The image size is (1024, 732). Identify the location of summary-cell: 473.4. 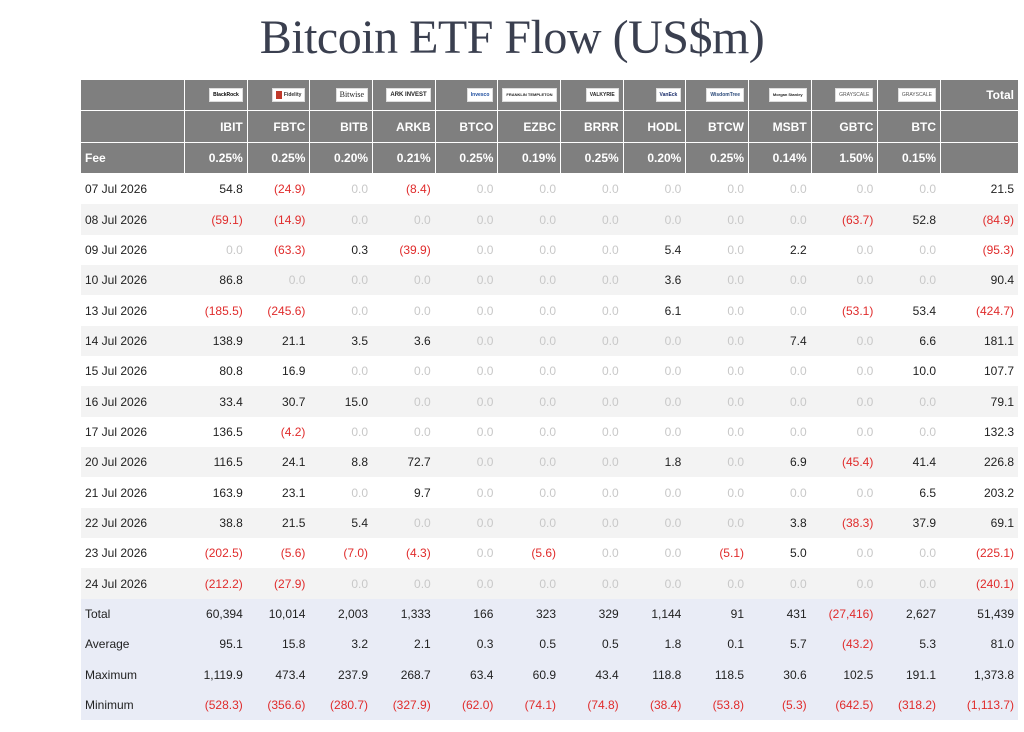
(278, 674).